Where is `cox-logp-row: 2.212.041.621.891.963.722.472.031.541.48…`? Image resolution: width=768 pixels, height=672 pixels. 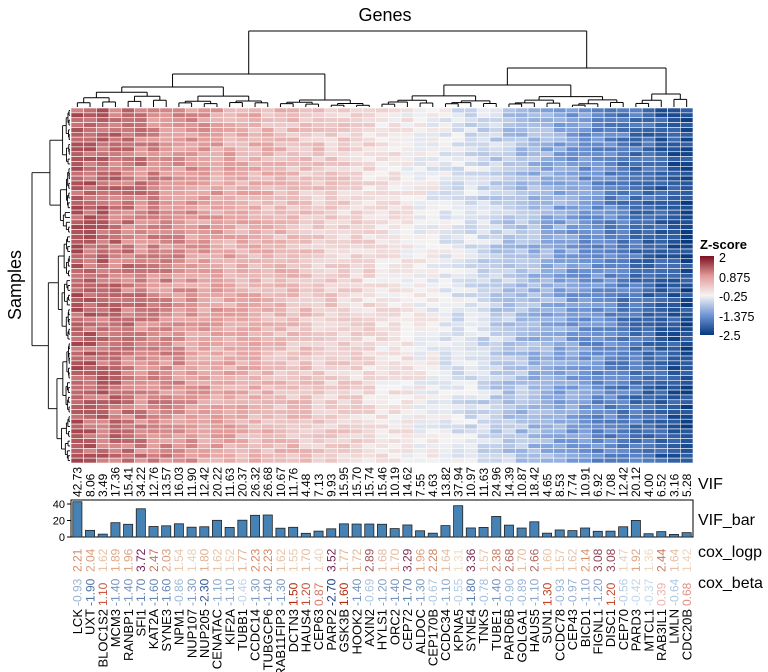 cox-logp-row: 2.212.041.621.891.963.722.472.031.541.48… is located at coordinates (382, 560).